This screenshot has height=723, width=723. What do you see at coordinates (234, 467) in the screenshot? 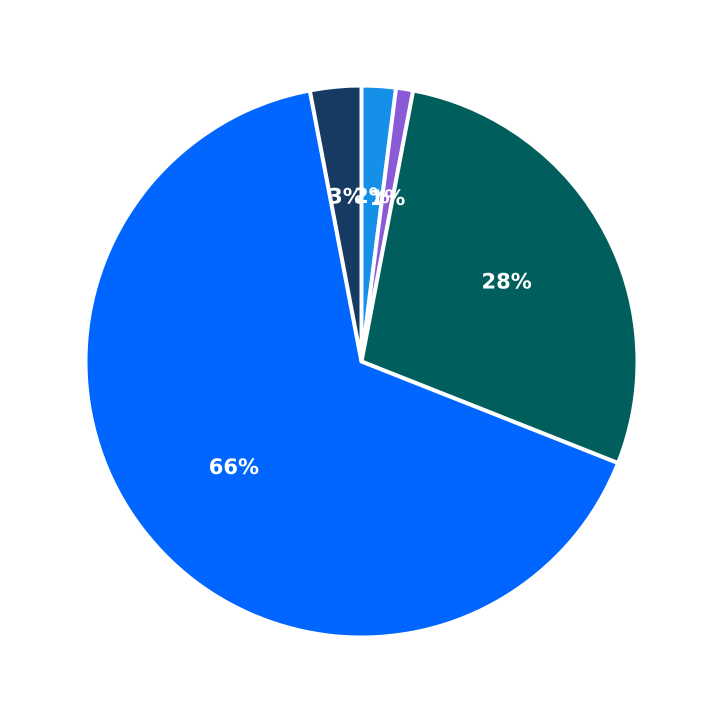
I see `pie-slice-label-3: 66%` at bounding box center [234, 467].